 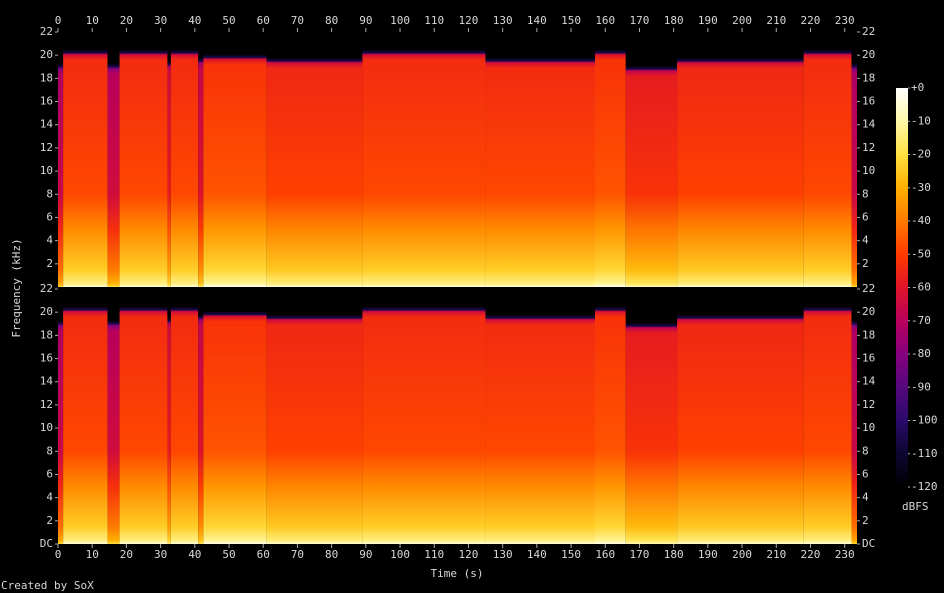 What do you see at coordinates (400, 20) in the screenshot?
I see `x-tick-label: 100` at bounding box center [400, 20].